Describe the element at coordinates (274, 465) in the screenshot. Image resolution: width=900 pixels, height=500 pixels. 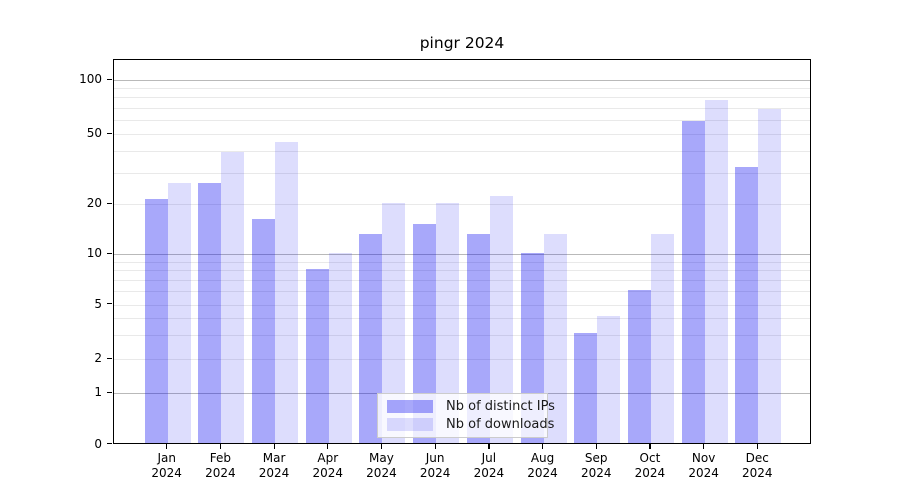
I see `x-tick-label: Mar 2024` at that location.